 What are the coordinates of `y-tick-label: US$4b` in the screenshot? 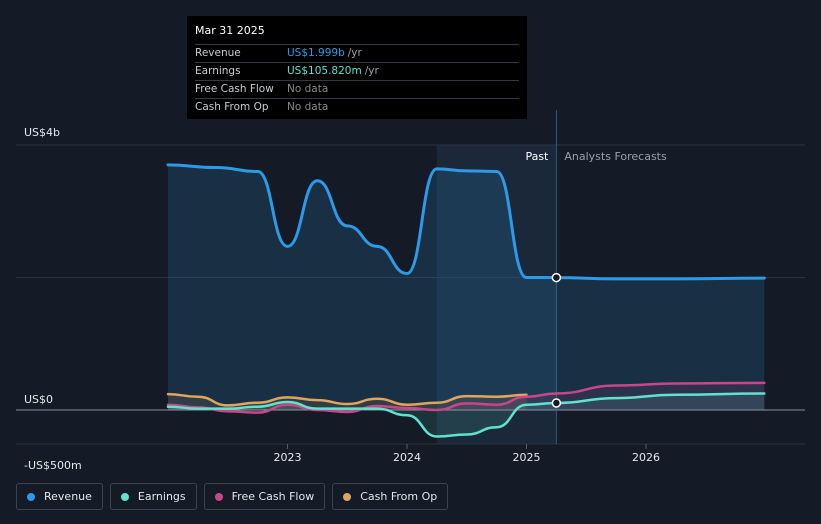 It's located at (42, 132).